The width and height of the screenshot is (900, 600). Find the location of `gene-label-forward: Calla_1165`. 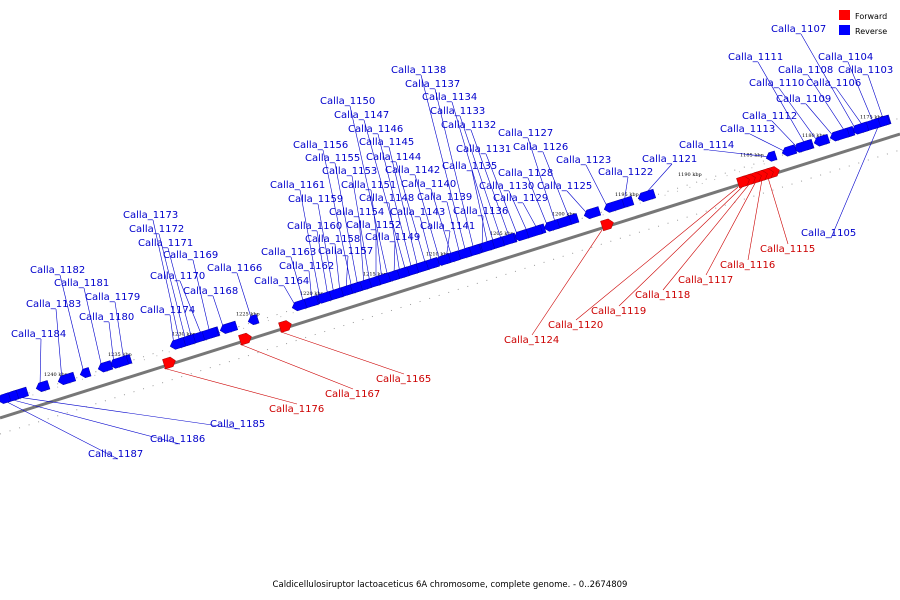

gene-label-forward: Calla_1165 is located at coordinates (403, 379).